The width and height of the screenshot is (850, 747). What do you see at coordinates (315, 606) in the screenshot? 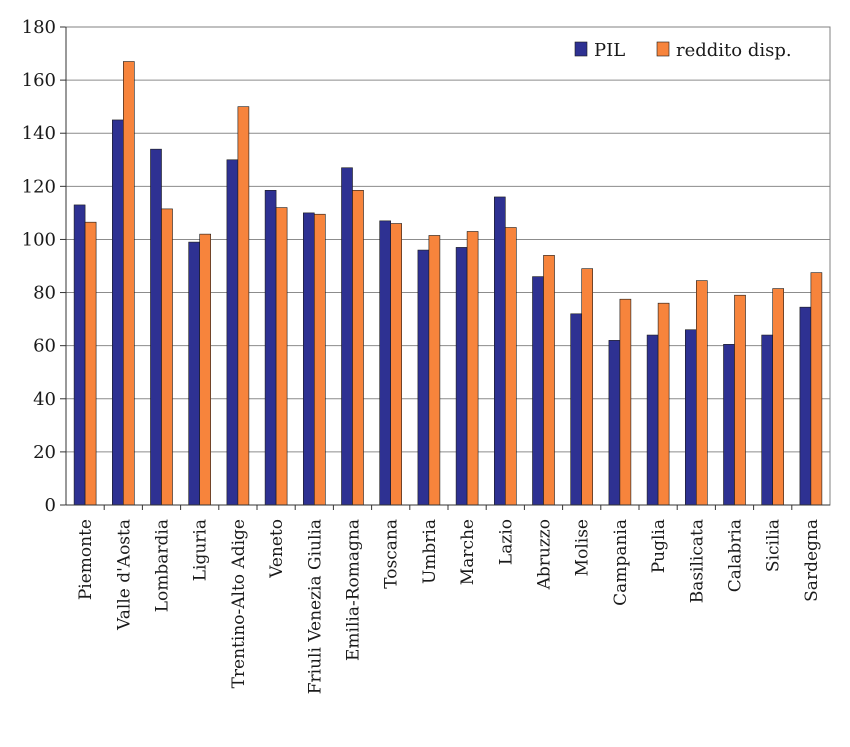
I see `category-label: Friuli Venezia Giulia` at bounding box center [315, 606].